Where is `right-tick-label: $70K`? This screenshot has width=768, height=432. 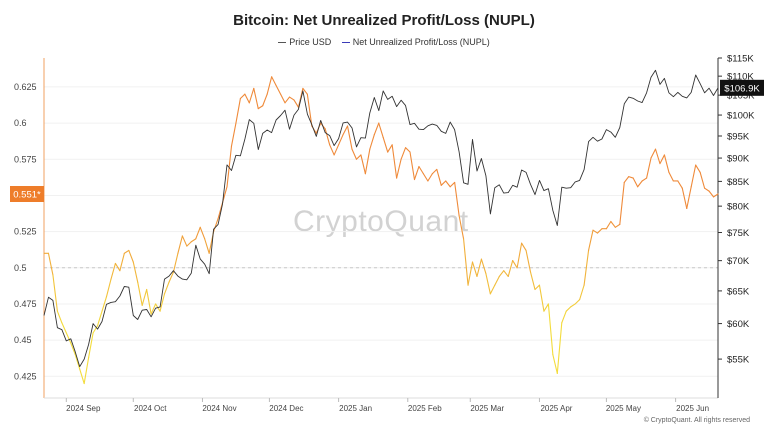 right-tick-label: $70K is located at coordinates (738, 261).